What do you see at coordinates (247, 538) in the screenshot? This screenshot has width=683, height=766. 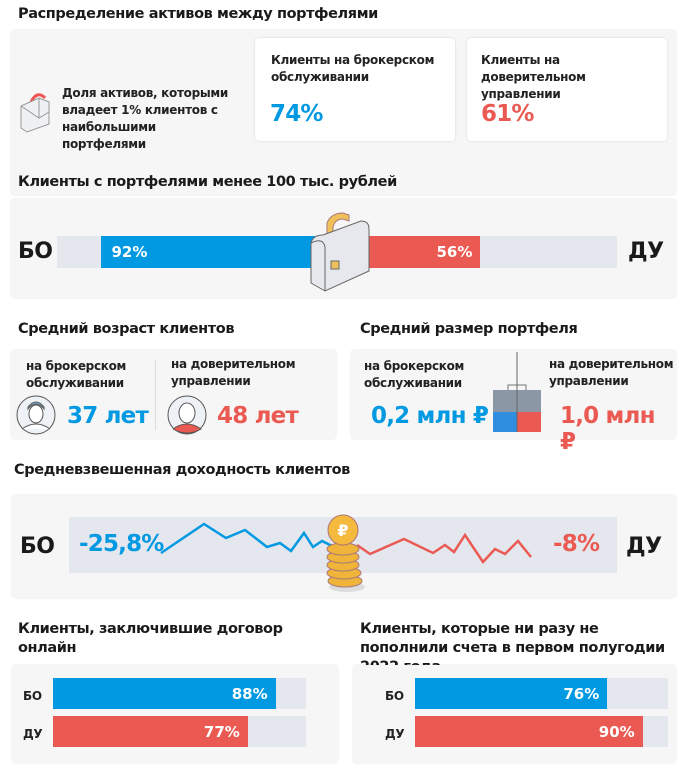 I see `bo-yield-line` at bounding box center [247, 538].